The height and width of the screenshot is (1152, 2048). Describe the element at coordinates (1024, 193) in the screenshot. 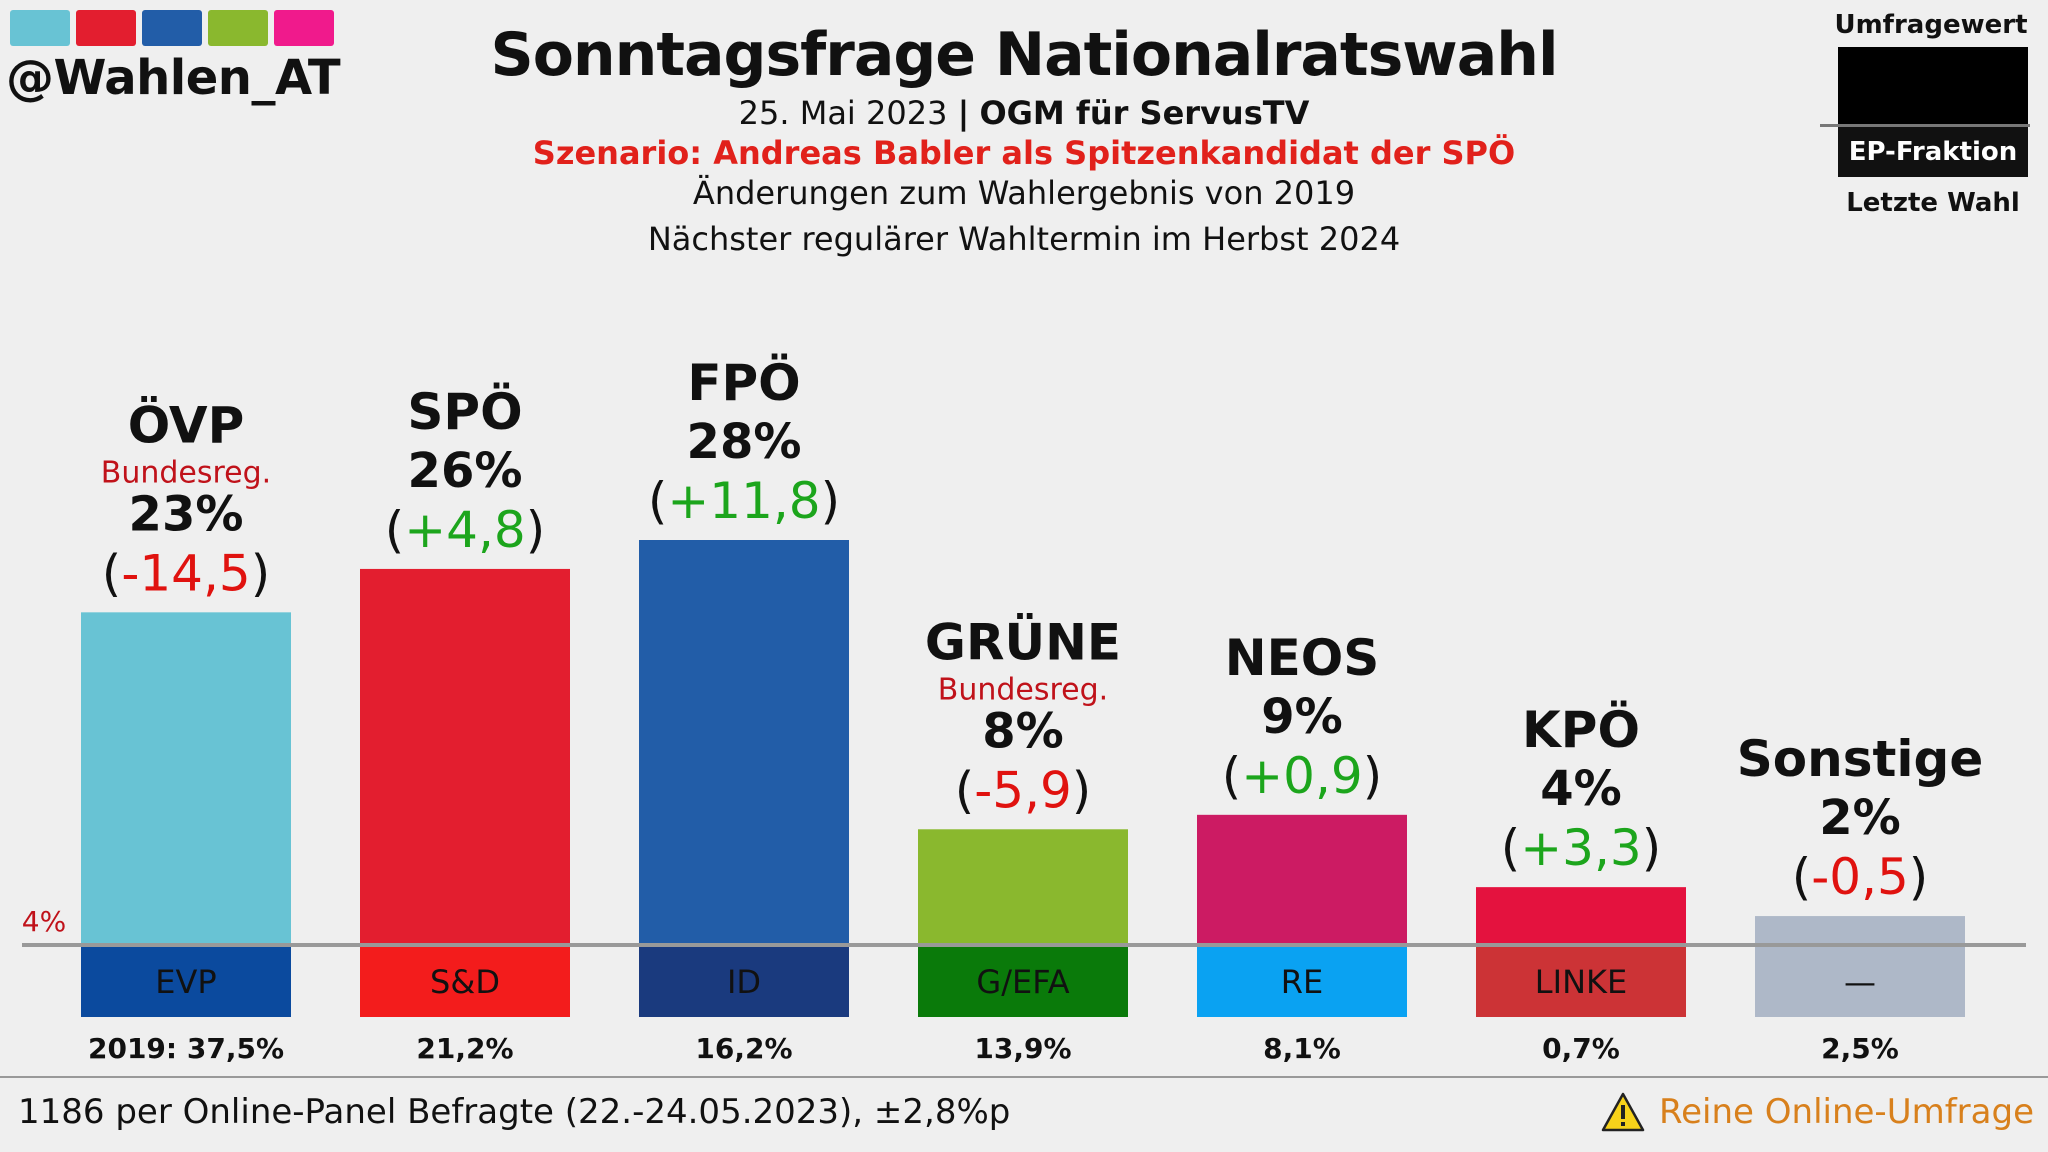

I see `note-changes: Änderungen zum Wahlergebnis von 2019` at that location.